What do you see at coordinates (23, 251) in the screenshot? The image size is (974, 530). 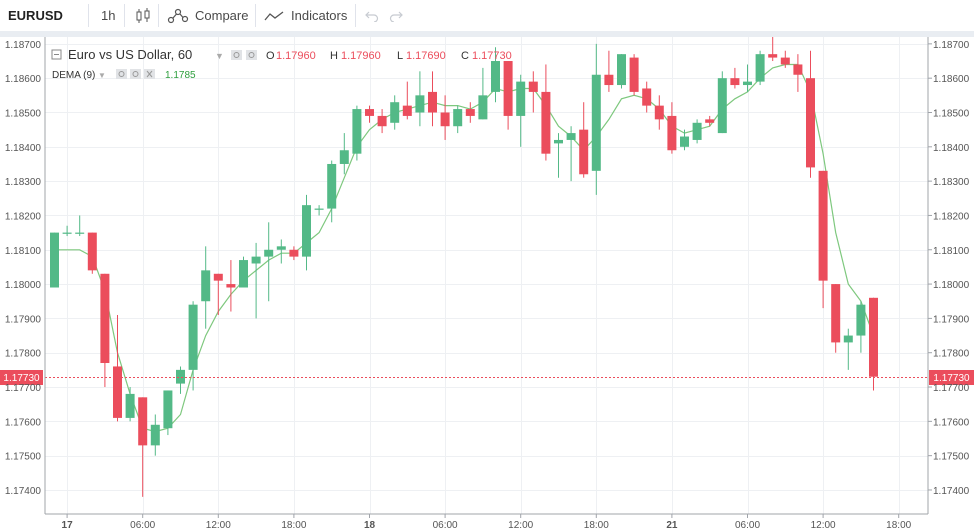 I see `y-tick-label-left: 1.18100` at bounding box center [23, 251].